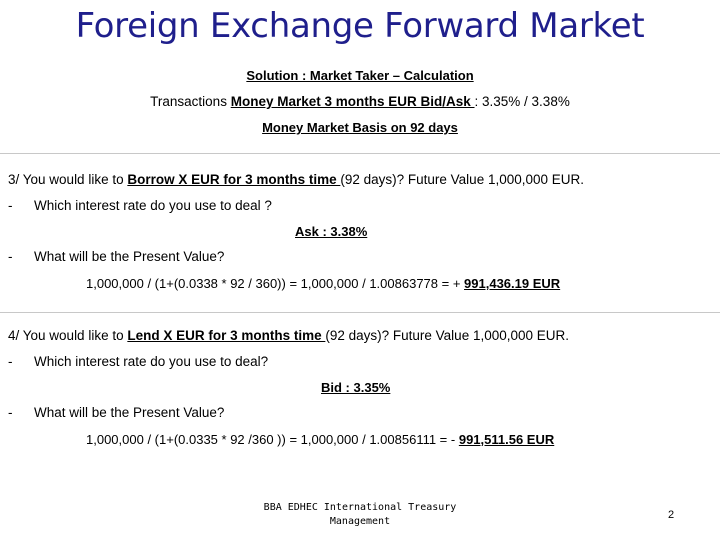  I want to click on q4-dash-1: -, so click(10, 361).